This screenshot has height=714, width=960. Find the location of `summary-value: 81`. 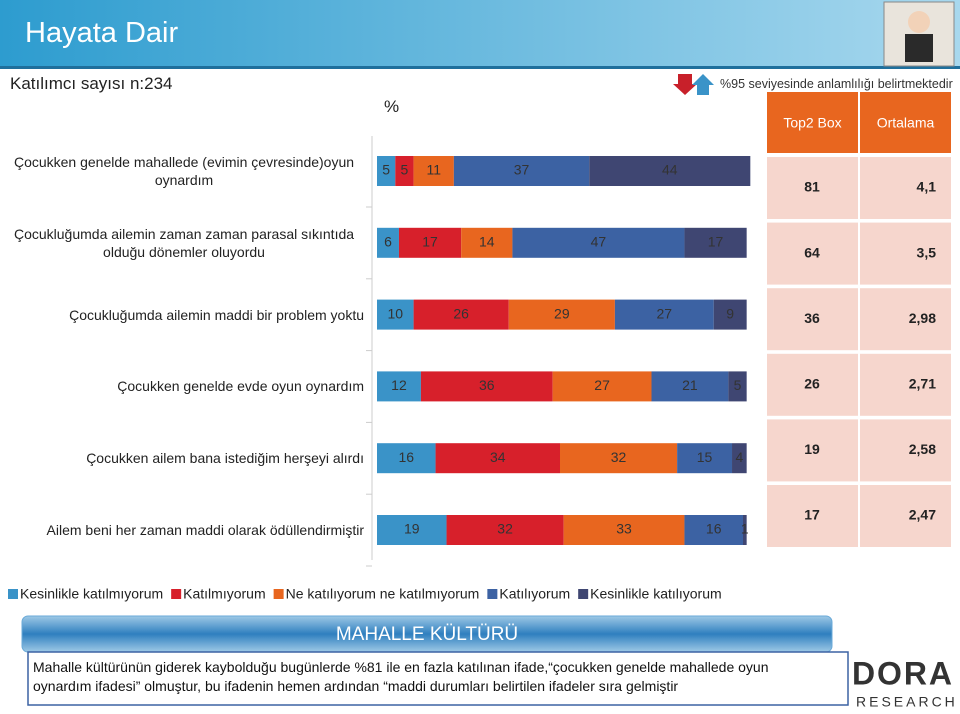

summary-value: 81 is located at coordinates (812, 187).